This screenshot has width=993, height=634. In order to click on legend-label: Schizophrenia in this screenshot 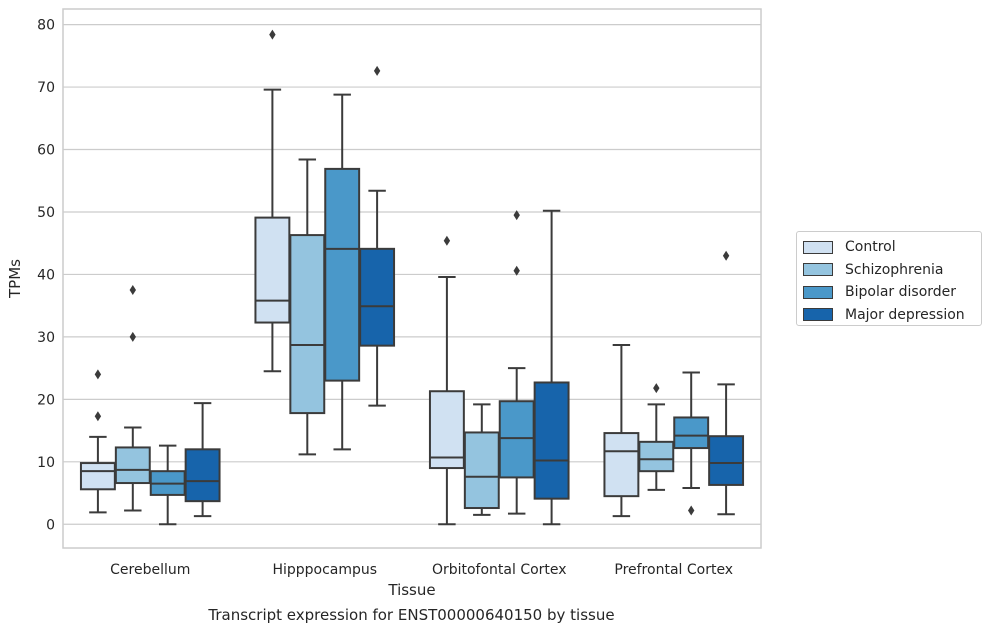, I will do `click(894, 269)`.